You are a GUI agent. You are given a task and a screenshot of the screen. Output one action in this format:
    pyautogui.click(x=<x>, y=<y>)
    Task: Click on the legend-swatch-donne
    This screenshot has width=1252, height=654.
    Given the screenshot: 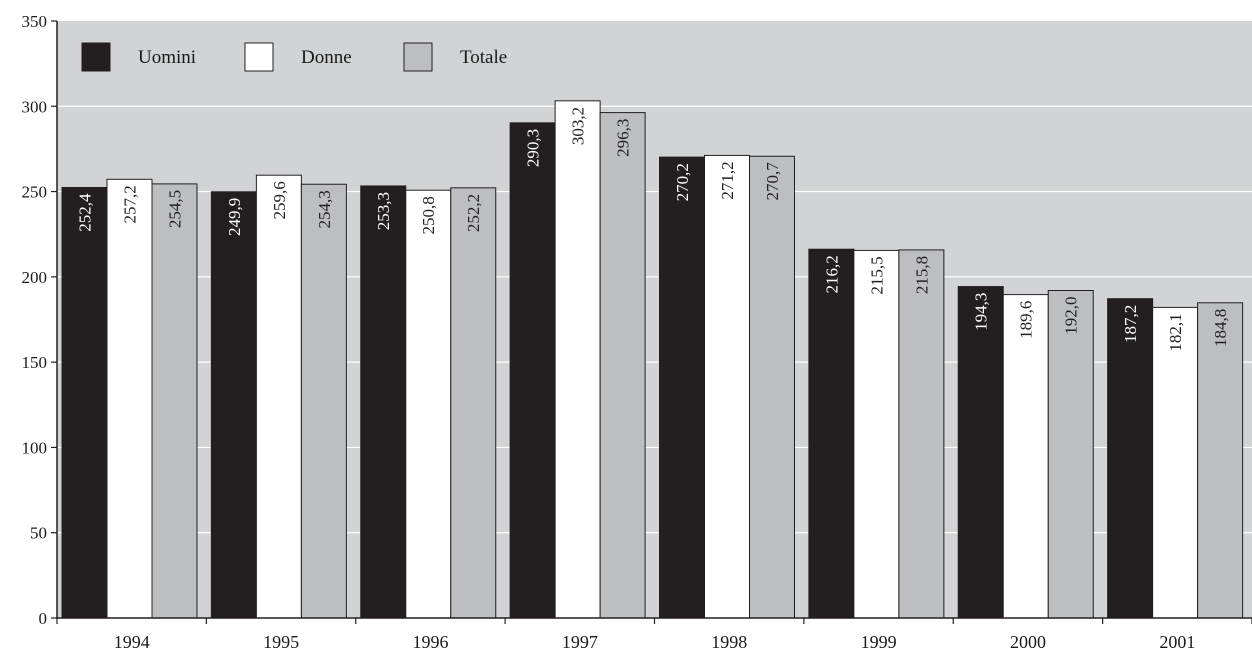 What is the action you would take?
    pyautogui.click(x=259, y=57)
    